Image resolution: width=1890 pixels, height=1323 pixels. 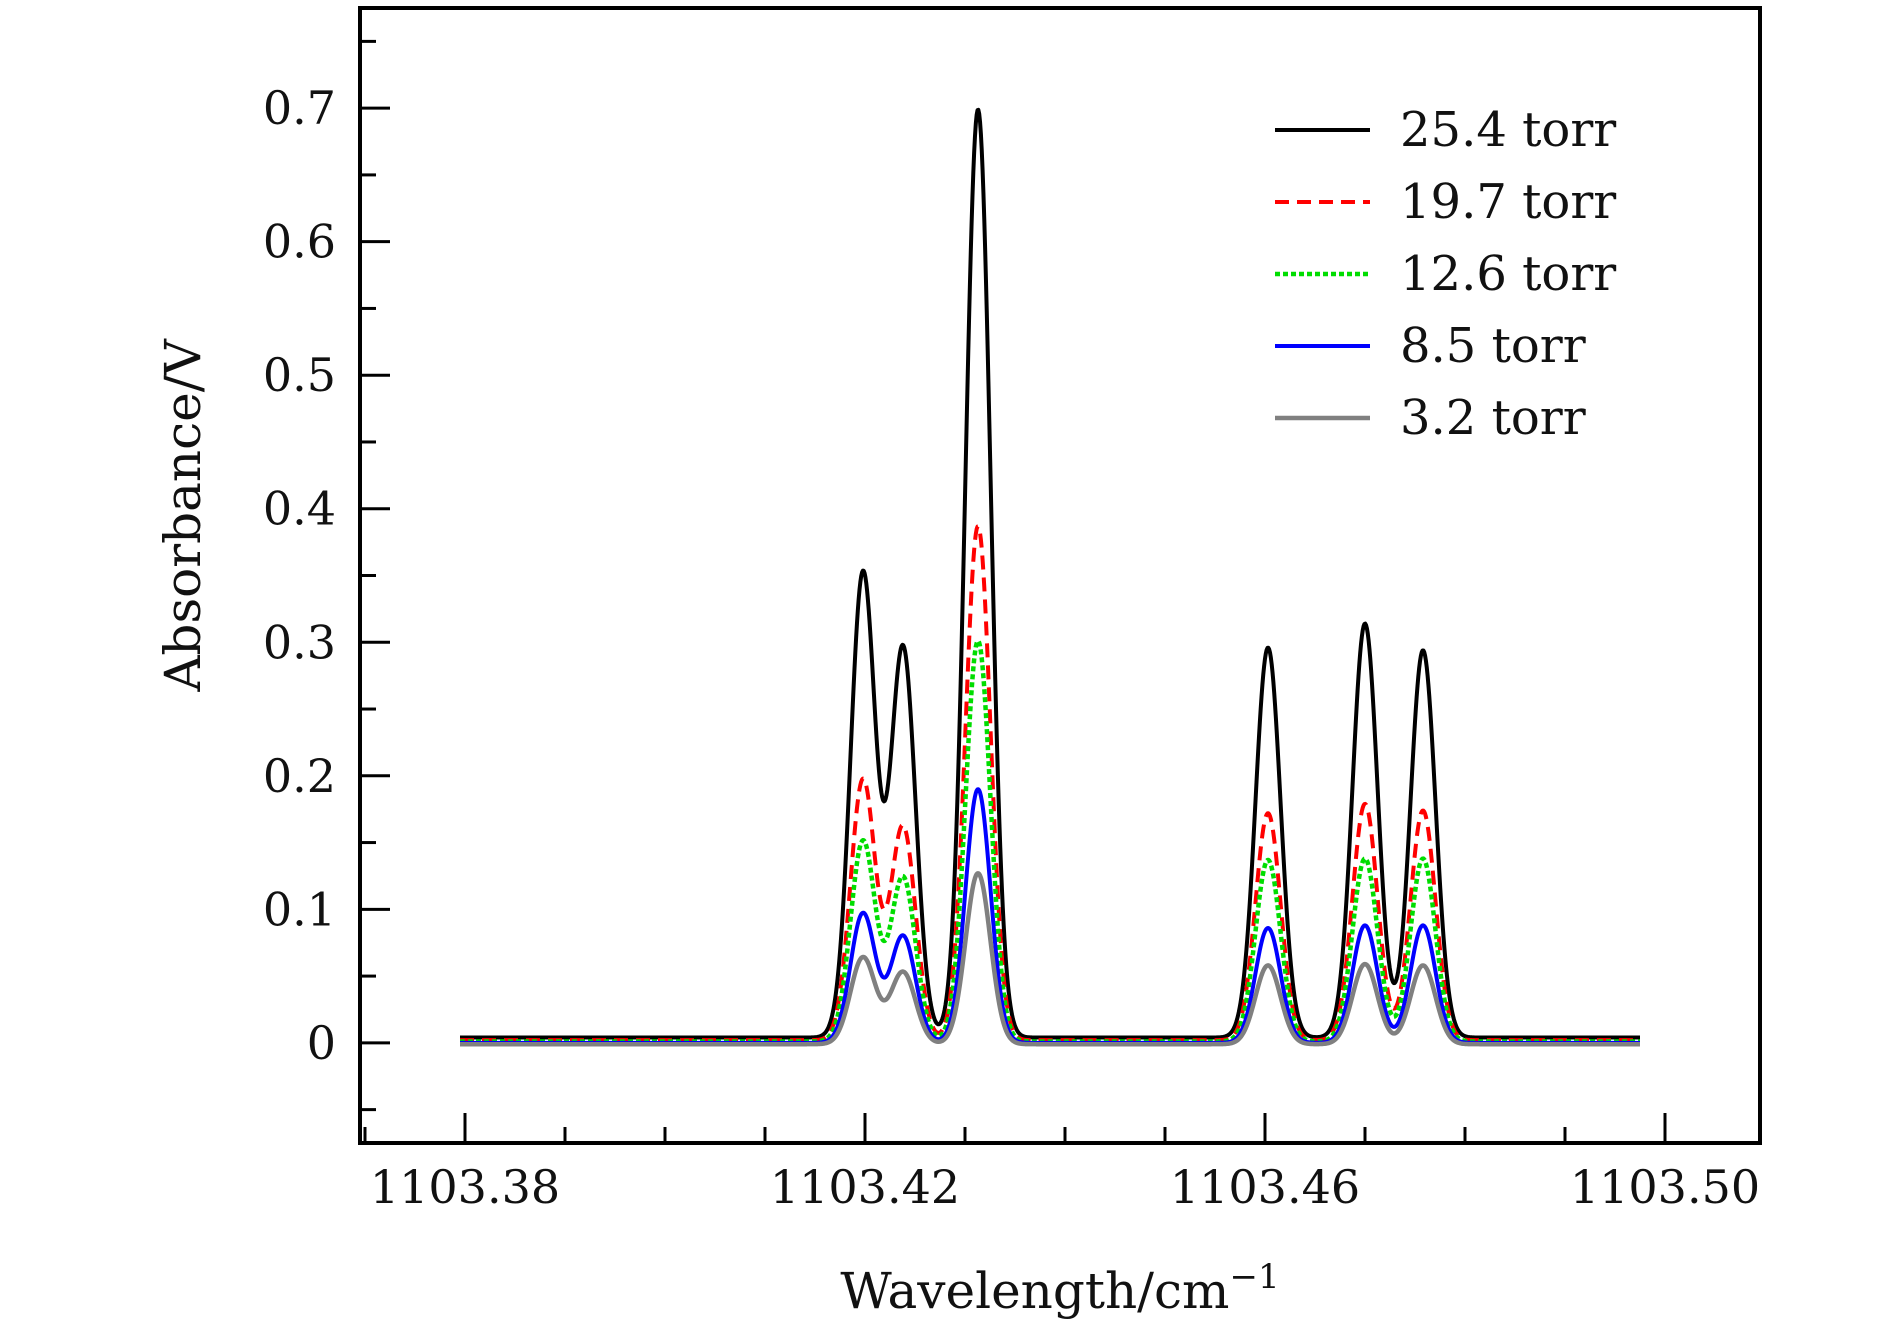 What do you see at coordinates (865, 1187) in the screenshot?
I see `x-tick-label: 1103.42` at bounding box center [865, 1187].